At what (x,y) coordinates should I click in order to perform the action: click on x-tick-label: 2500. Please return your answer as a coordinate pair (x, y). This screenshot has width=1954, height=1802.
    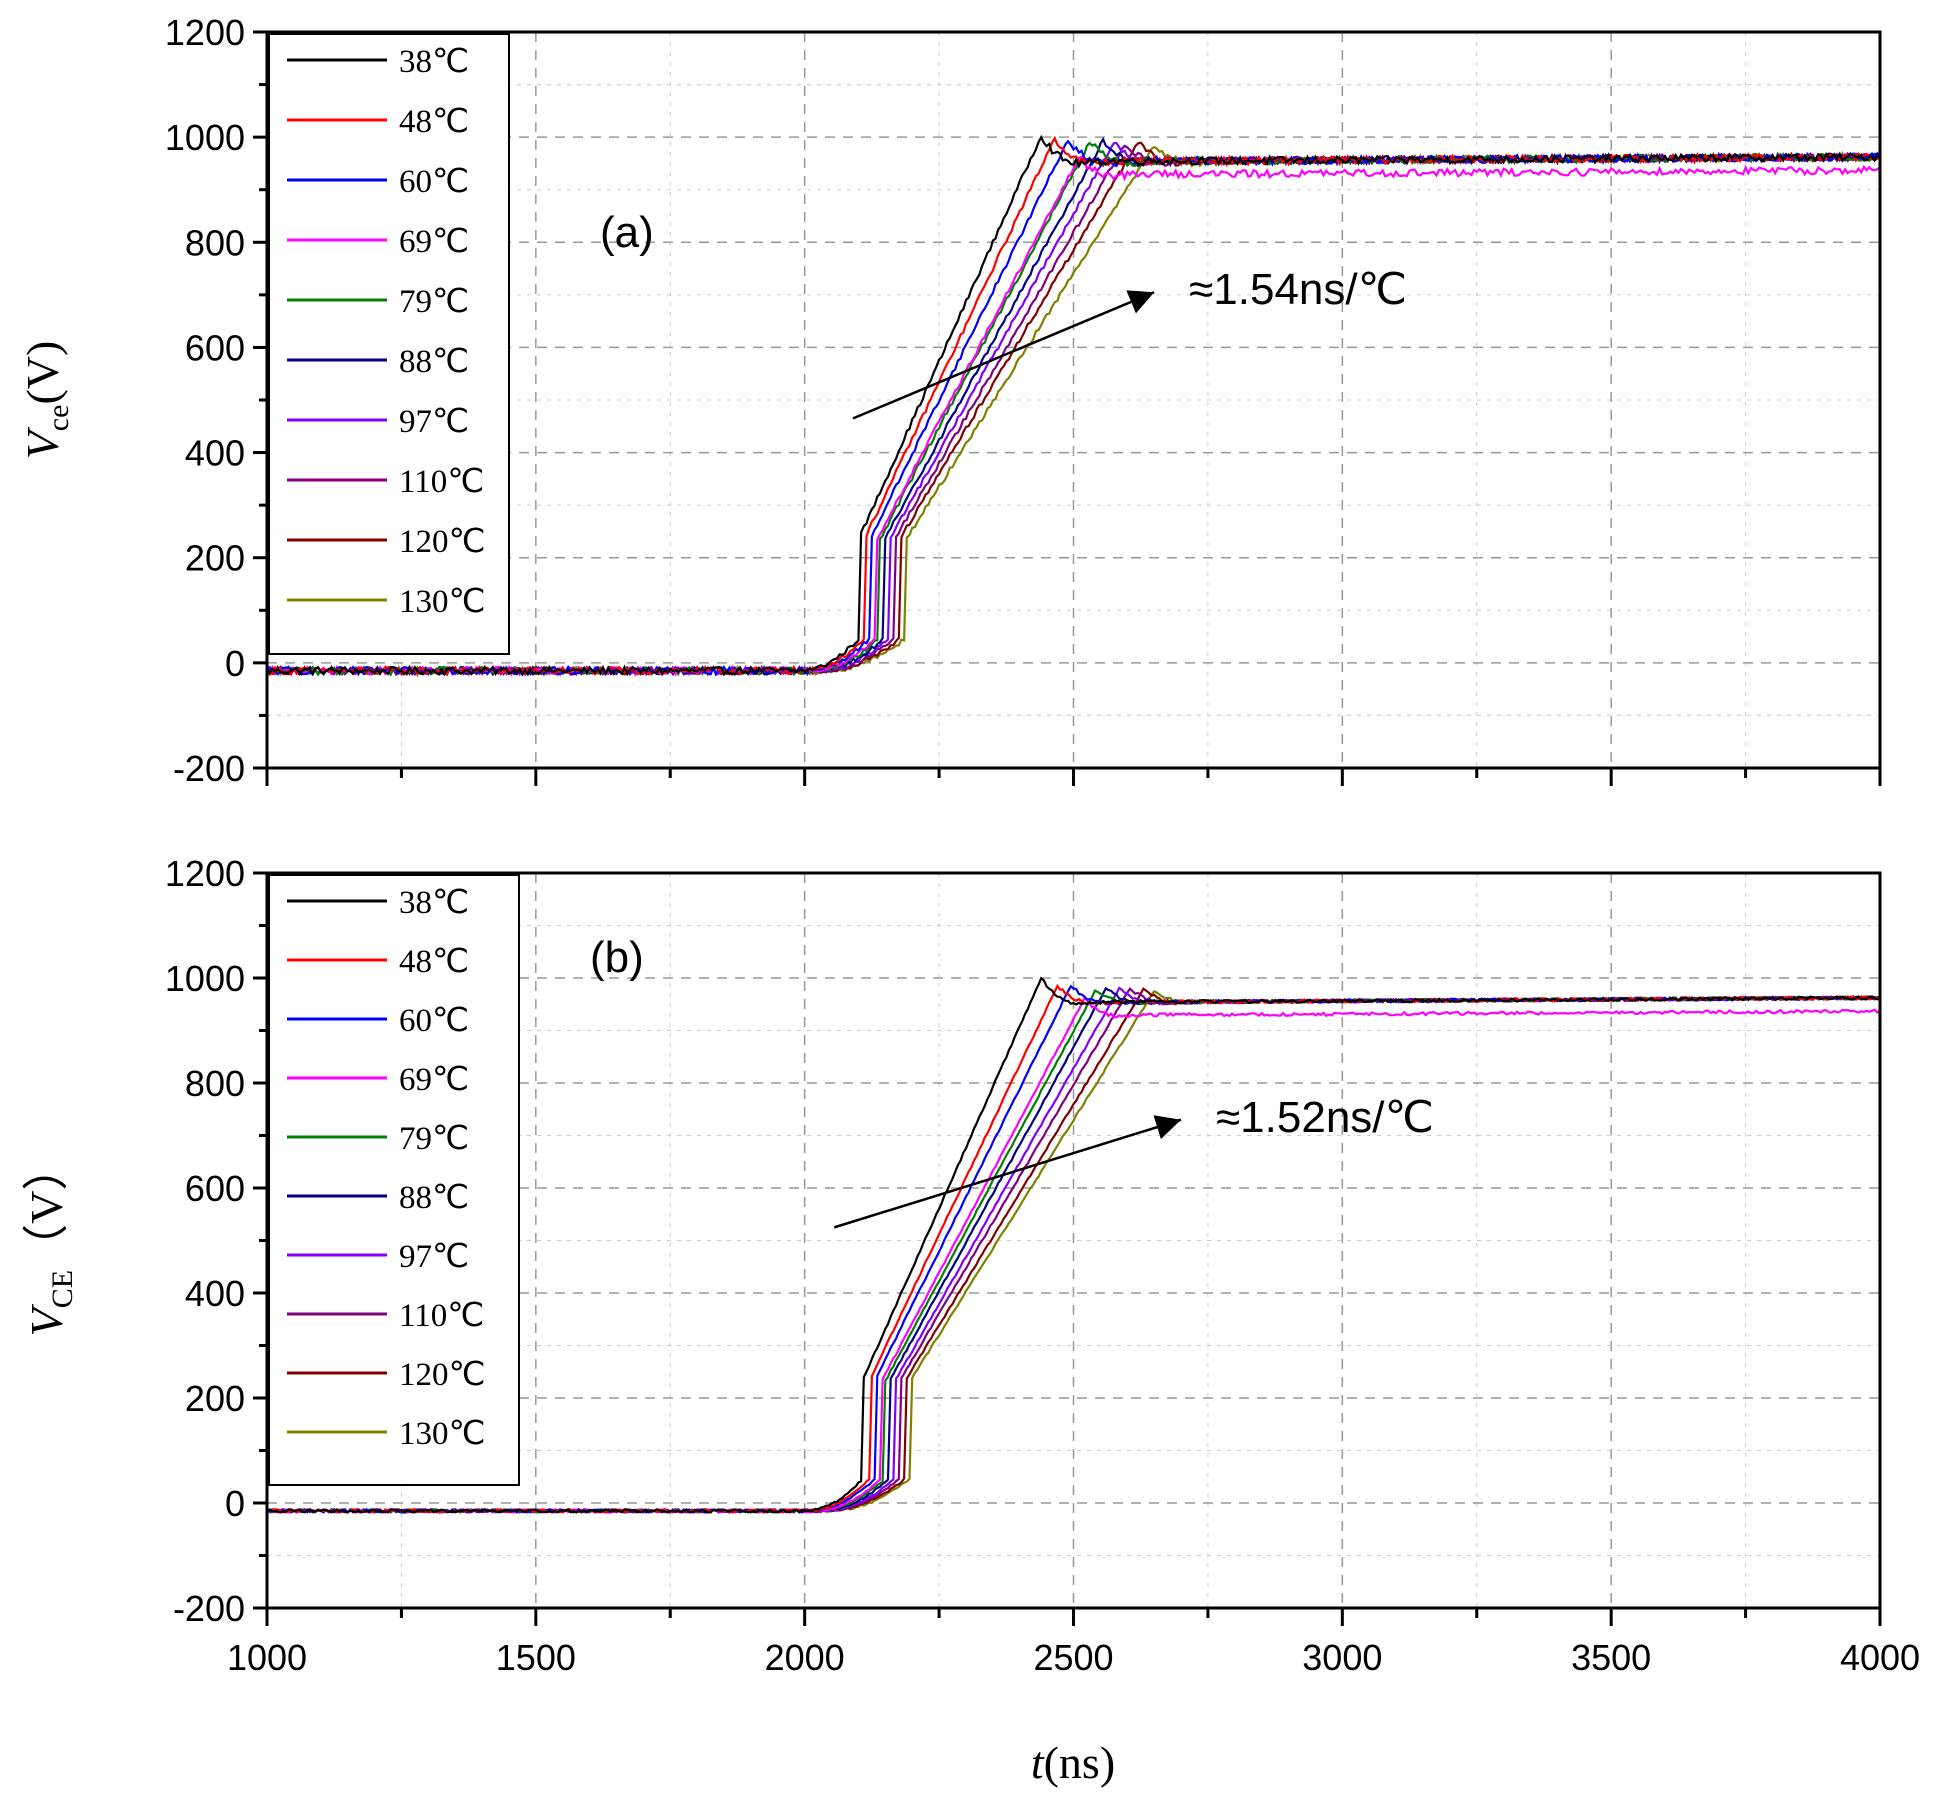
    Looking at the image, I should click on (1073, 1657).